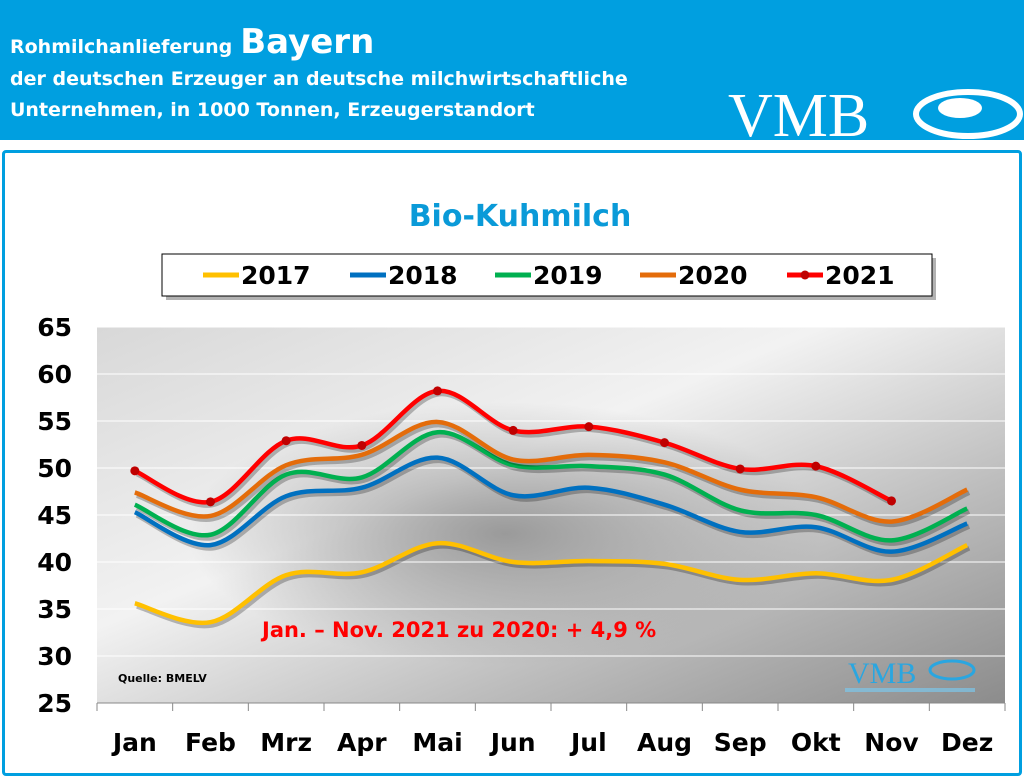 This screenshot has height=776, width=1024. What do you see at coordinates (805, 275) in the screenshot?
I see `legend-marker` at bounding box center [805, 275].